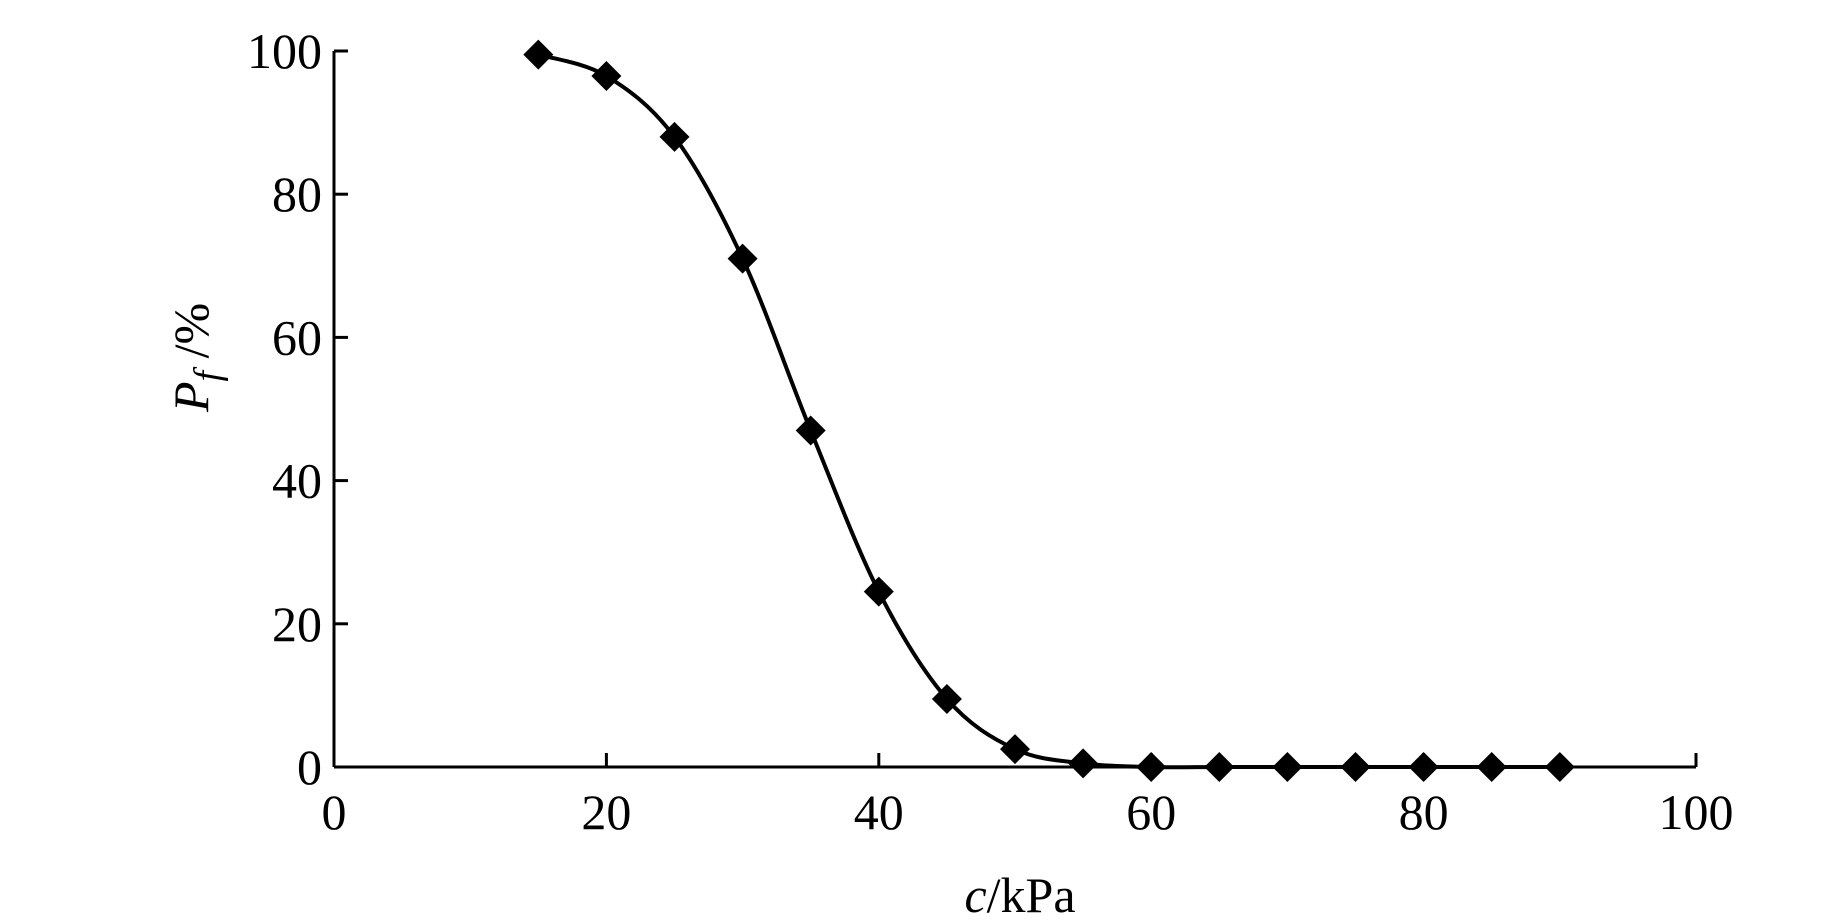 This screenshot has width=1843, height=921. Describe the element at coordinates (975, 894) in the screenshot. I see `x-axis-title-variable: c` at that location.